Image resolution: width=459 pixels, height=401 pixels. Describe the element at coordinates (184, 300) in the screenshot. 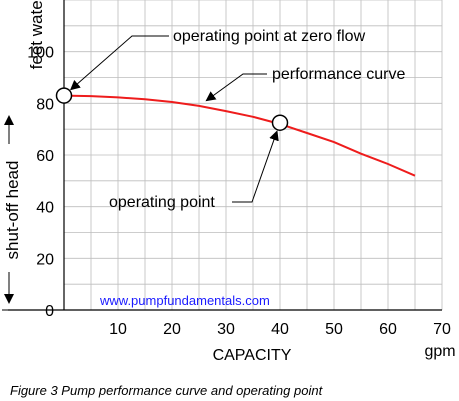

I see `watermark-url: www.pumpfundamentals.com` at that location.